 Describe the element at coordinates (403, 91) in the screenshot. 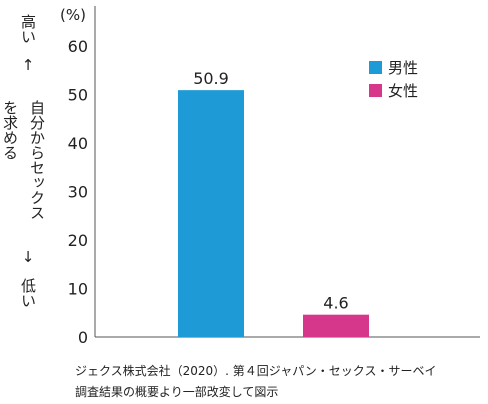

I see `legend-label-female: 女性` at that location.